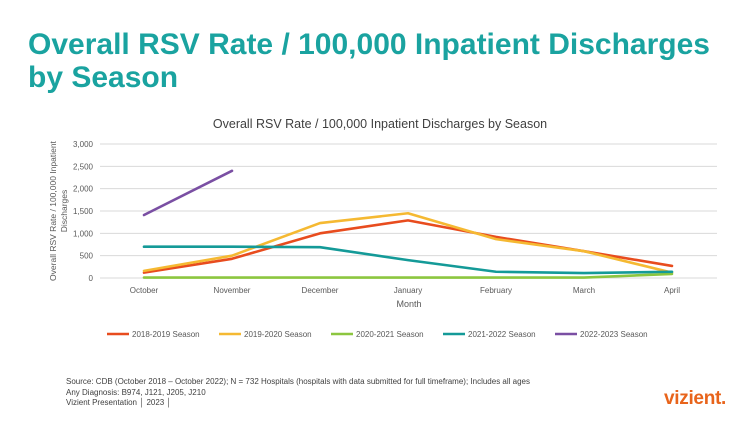  I want to click on diagnosis-note: Any Diagnosis: B974, J121, J205, J210, so click(136, 392).